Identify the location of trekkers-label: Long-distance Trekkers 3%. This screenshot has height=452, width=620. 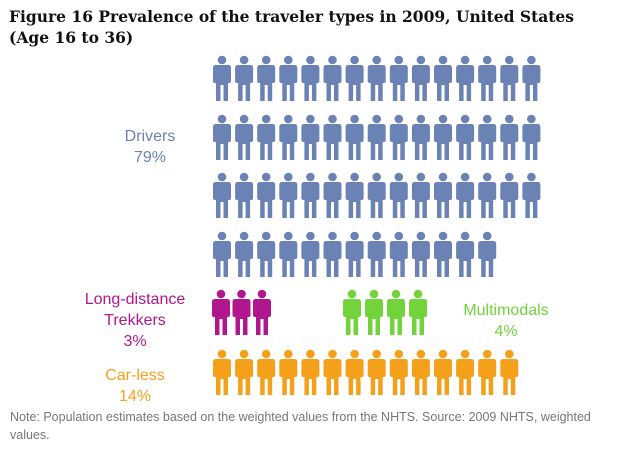
(135, 320).